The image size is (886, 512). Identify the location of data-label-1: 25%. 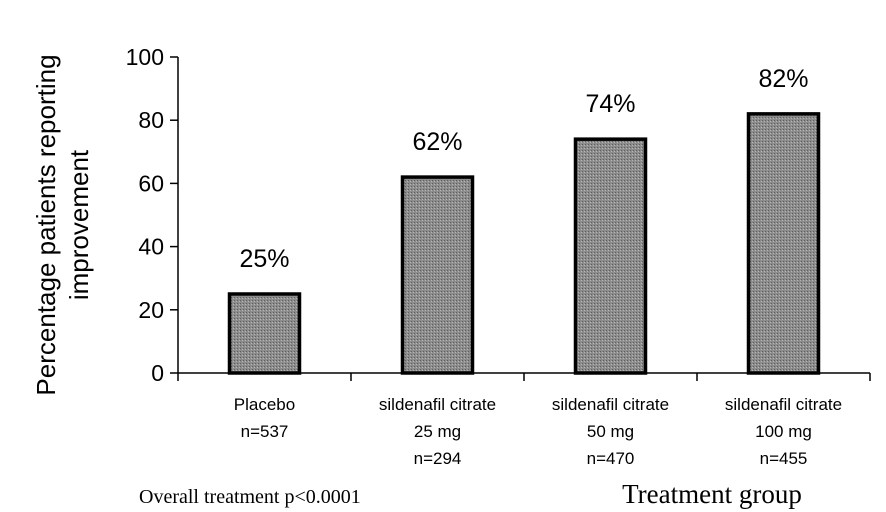
(264, 259).